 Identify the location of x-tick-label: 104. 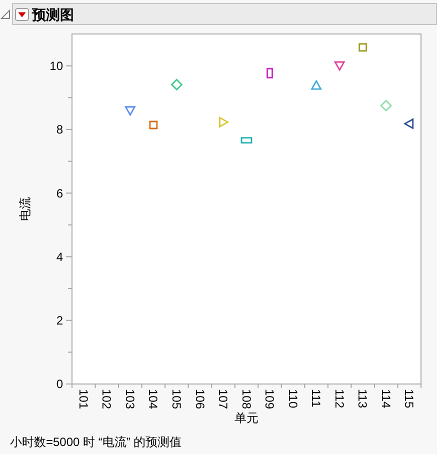
(153, 399).